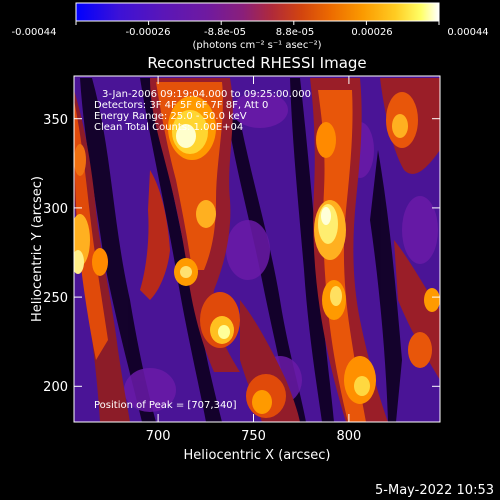  Describe the element at coordinates (410, 229) in the screenshot. I see `source-far-right` at that location.